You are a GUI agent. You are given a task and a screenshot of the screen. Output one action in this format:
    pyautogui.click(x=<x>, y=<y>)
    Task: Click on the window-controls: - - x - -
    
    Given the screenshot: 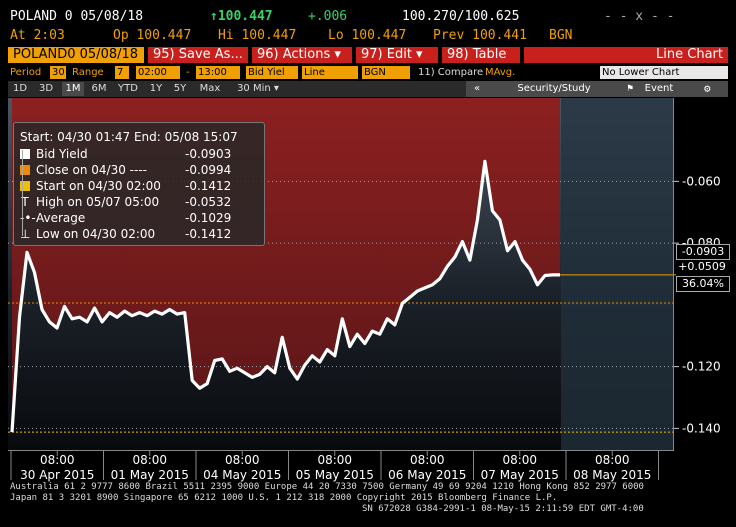 What is the action you would take?
    pyautogui.click(x=639, y=16)
    